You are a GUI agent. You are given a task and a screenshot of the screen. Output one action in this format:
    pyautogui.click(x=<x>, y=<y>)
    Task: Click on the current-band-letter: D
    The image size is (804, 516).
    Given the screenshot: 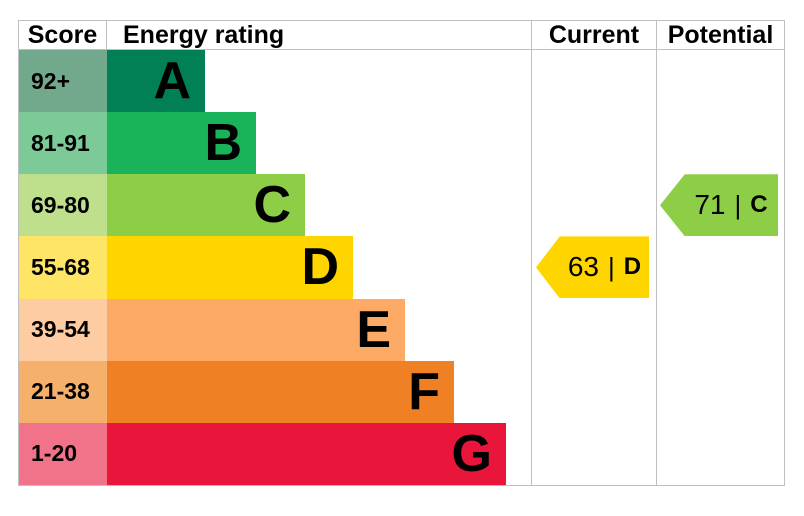 What is the action you would take?
    pyautogui.click(x=632, y=267)
    